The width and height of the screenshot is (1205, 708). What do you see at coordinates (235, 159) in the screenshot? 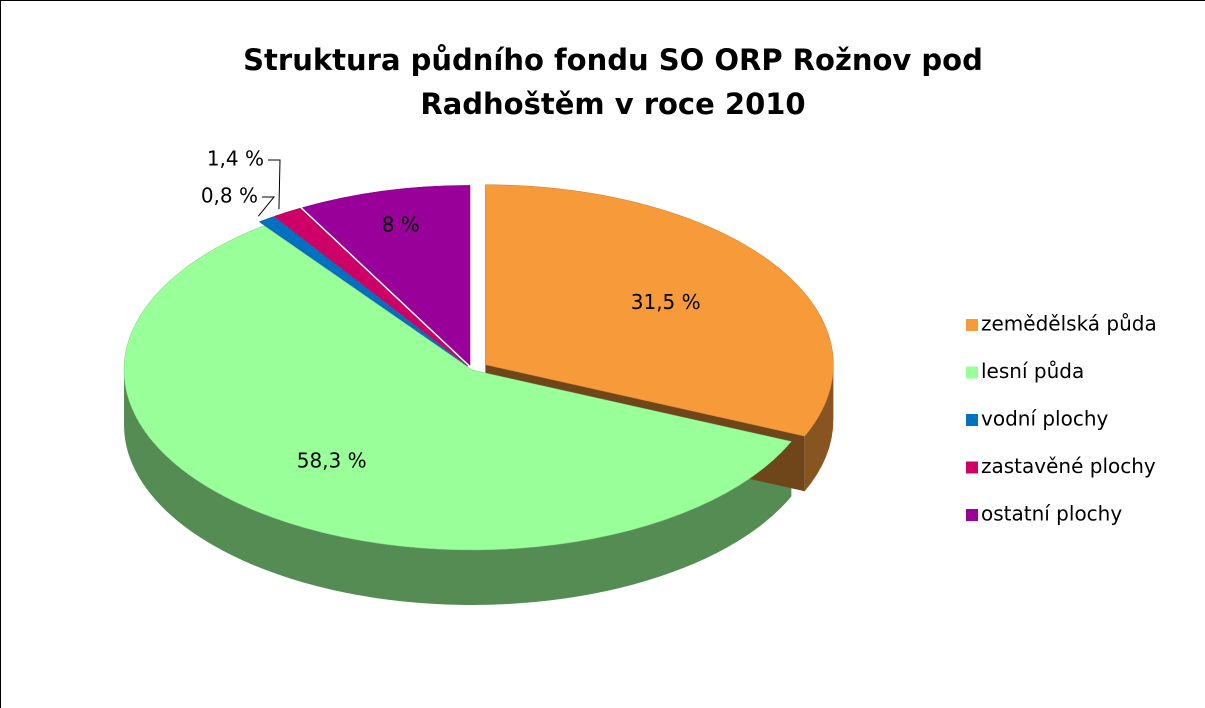
I see `data-label: 1,4 %` at bounding box center [235, 159].